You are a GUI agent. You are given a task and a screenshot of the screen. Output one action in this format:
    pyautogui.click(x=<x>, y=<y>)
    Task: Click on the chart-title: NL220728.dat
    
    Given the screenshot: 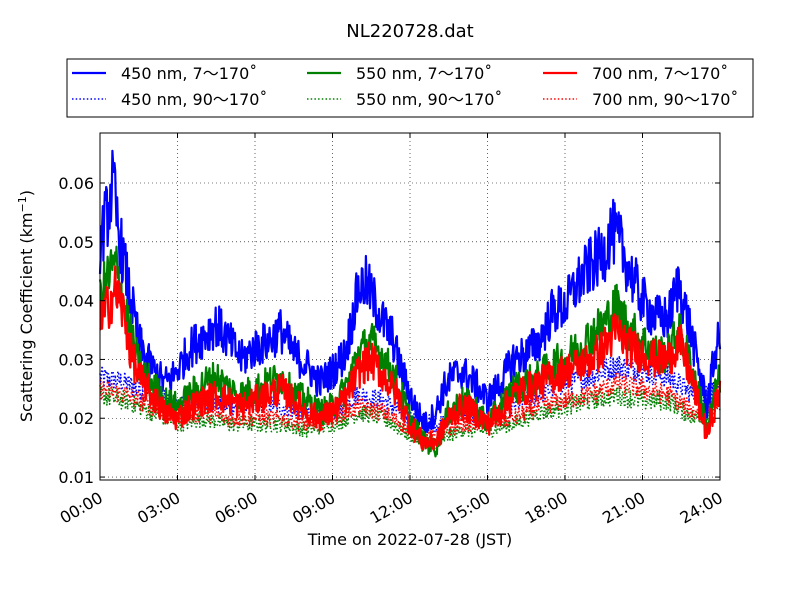 What is the action you would take?
    pyautogui.click(x=409, y=31)
    